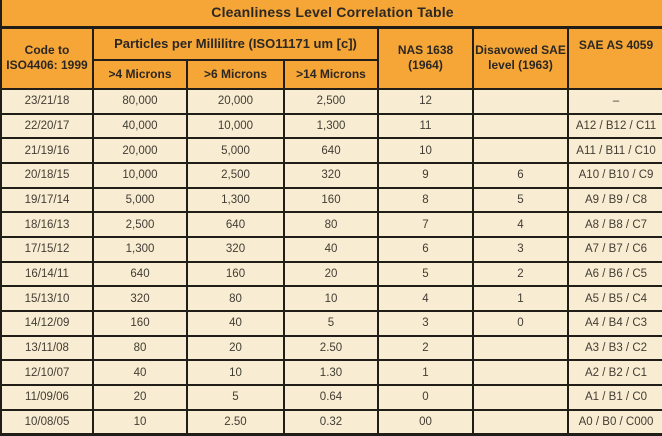  What do you see at coordinates (140, 299) in the screenshot?
I see `cell-p4: 320` at bounding box center [140, 299].